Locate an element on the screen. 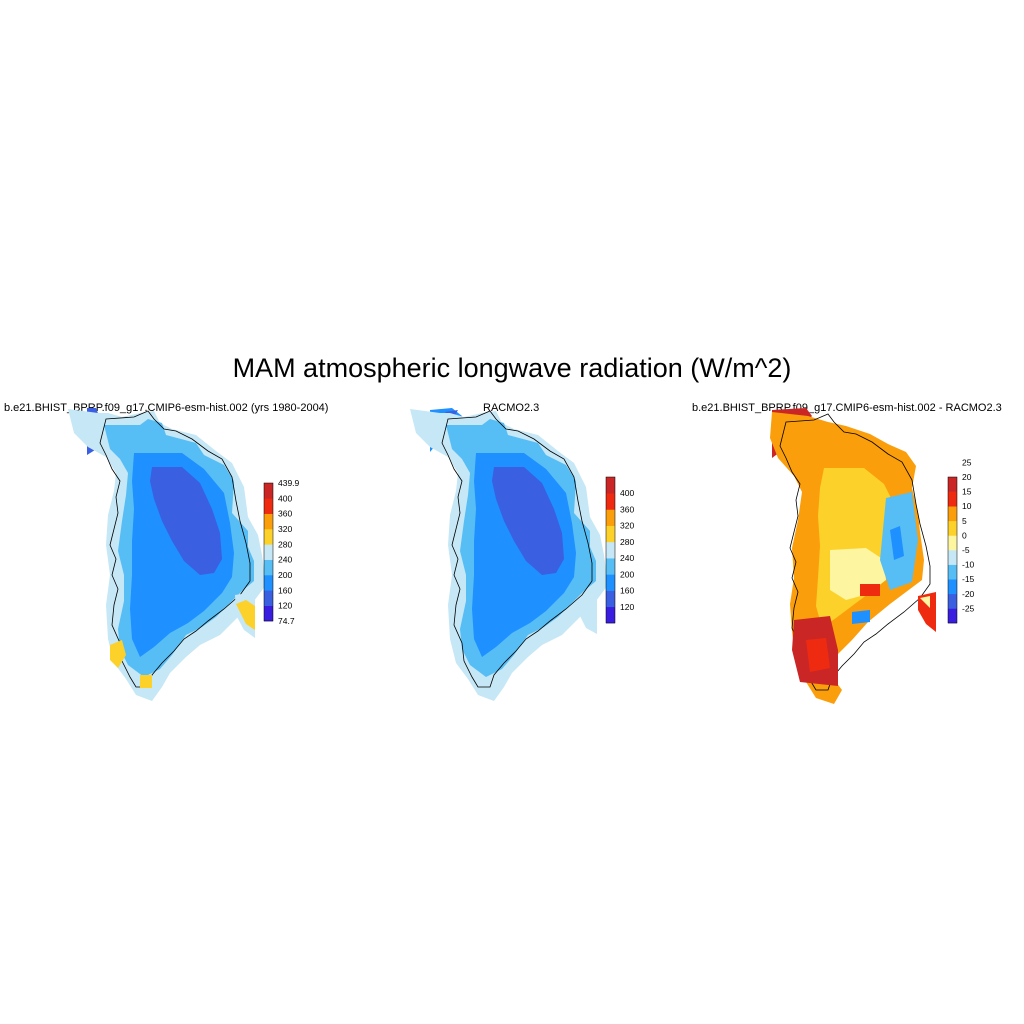 Image resolution: width=1024 pixels, height=1024 pixels. panel-racmo-map is located at coordinates (509, 554).